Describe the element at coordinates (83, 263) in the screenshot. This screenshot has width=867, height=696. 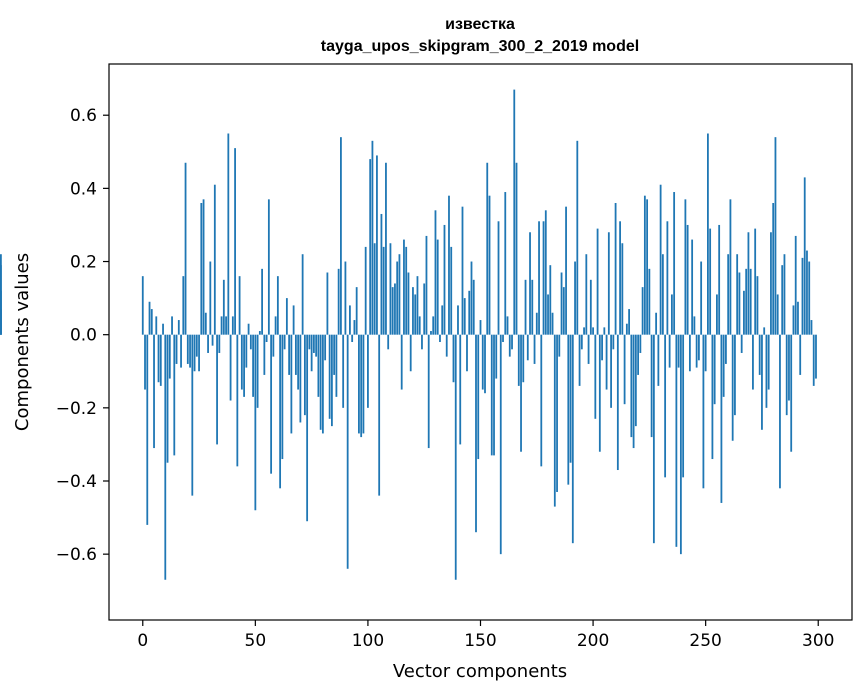
I see `y-tick-label: 0.2` at that location.